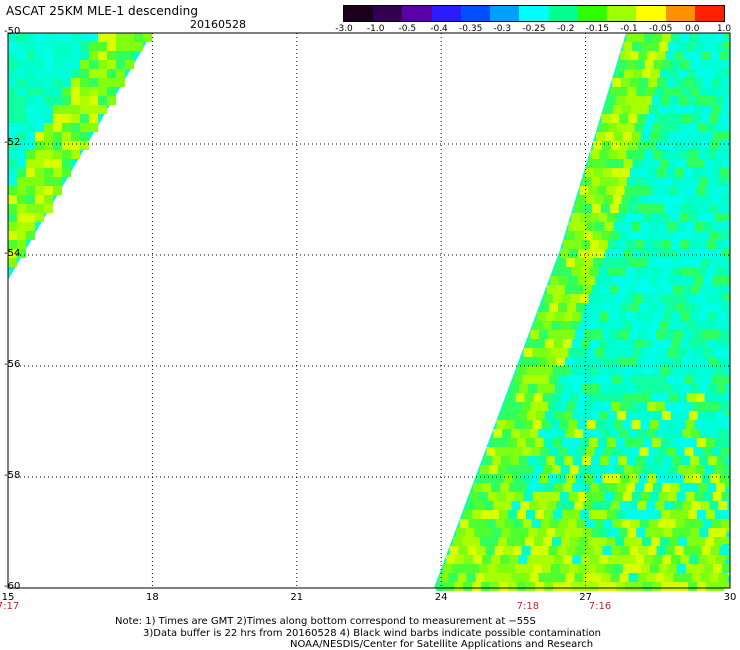 This screenshot has width=740, height=650. I want to click on lon-tick-label: 27, so click(585, 597).